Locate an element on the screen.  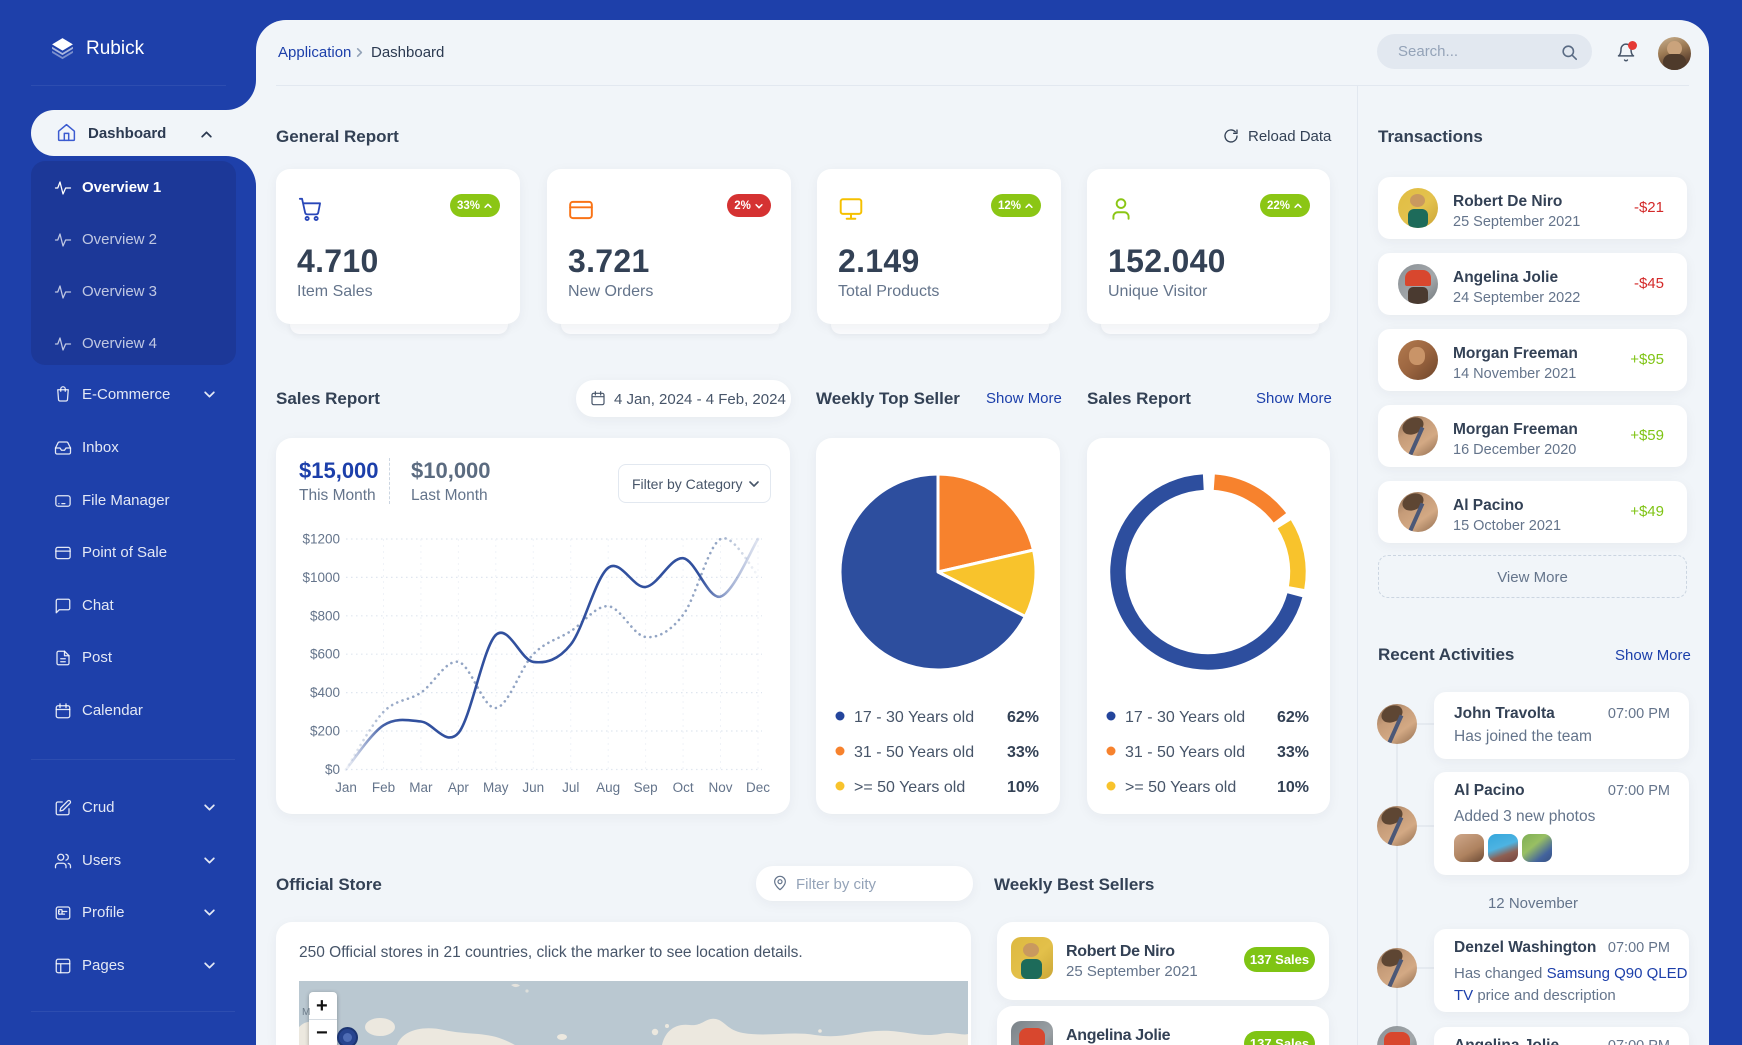
svg-text: $600 is located at coordinates (325, 654).